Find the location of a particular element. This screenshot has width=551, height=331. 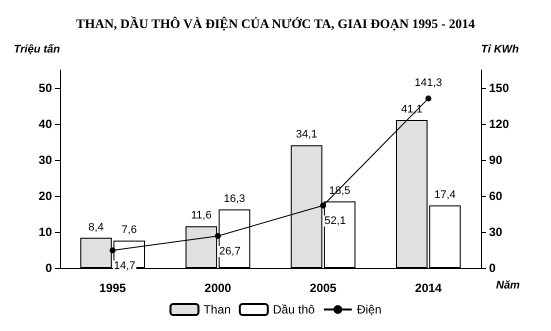

y-tick-label: 0 is located at coordinates (48, 268).